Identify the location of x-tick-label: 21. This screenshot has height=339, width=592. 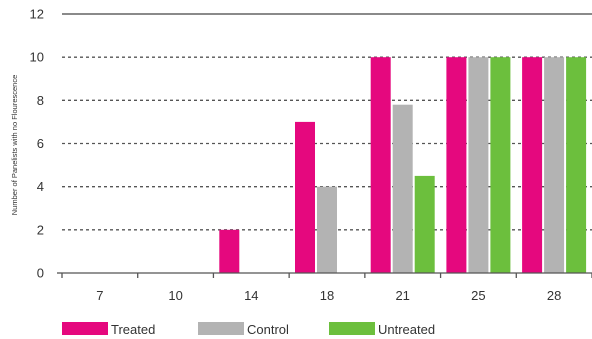
(402, 295).